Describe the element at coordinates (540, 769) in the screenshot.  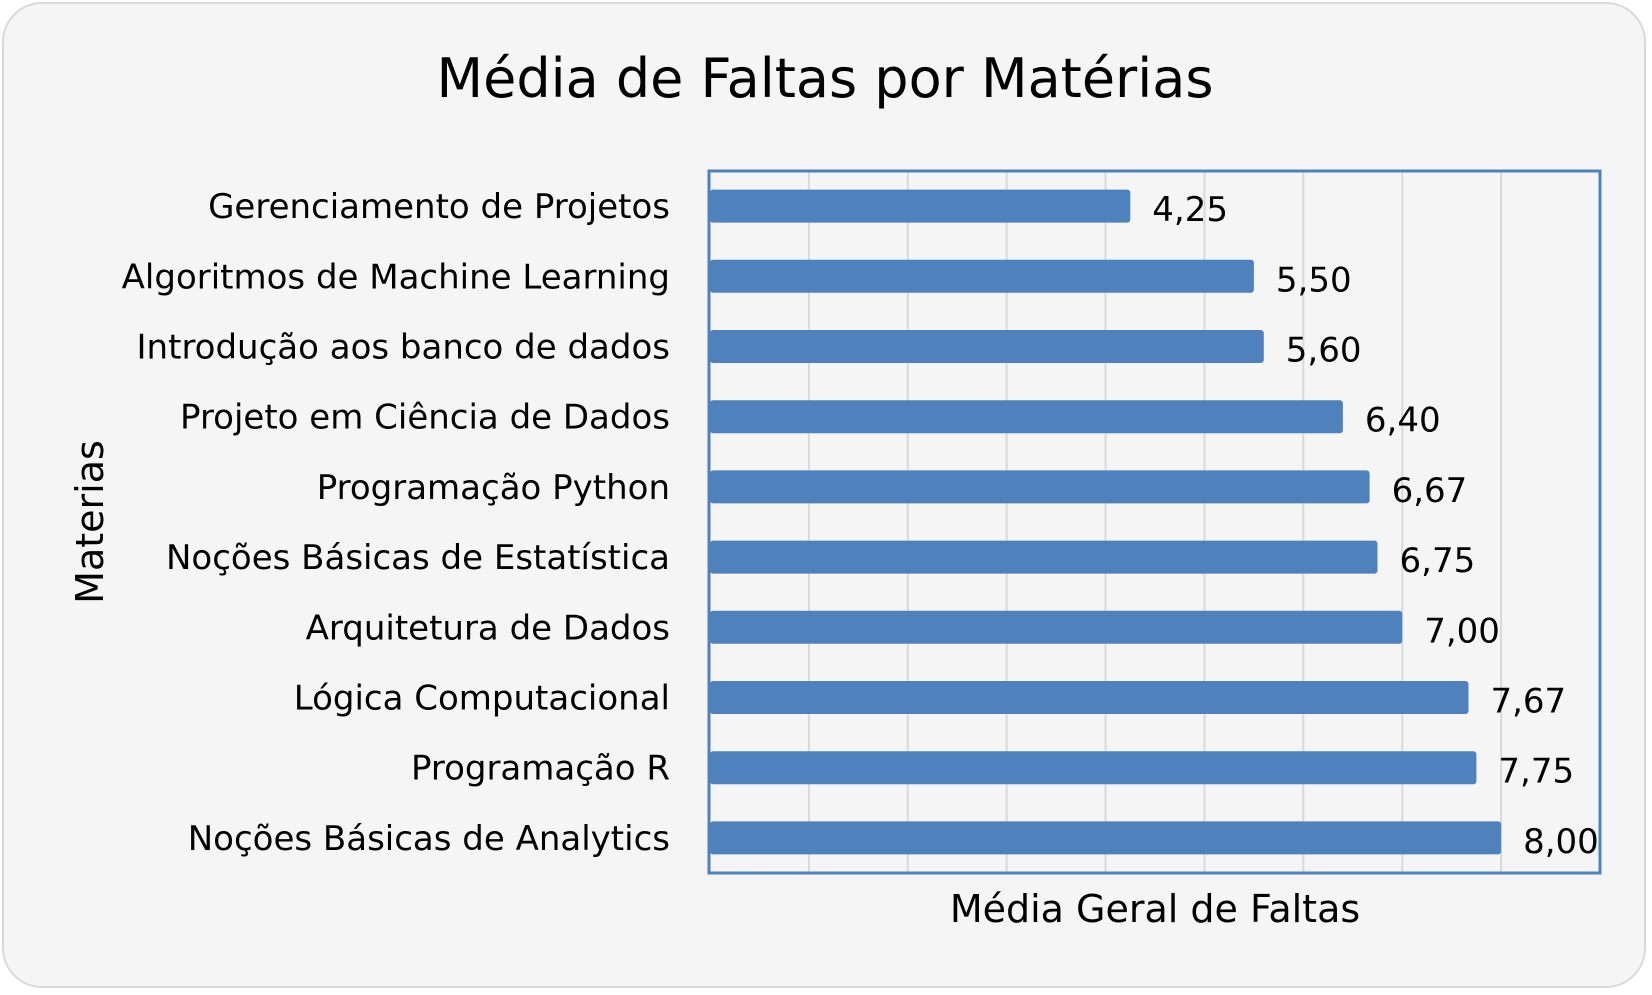
I see `category-label: Programação R` at that location.